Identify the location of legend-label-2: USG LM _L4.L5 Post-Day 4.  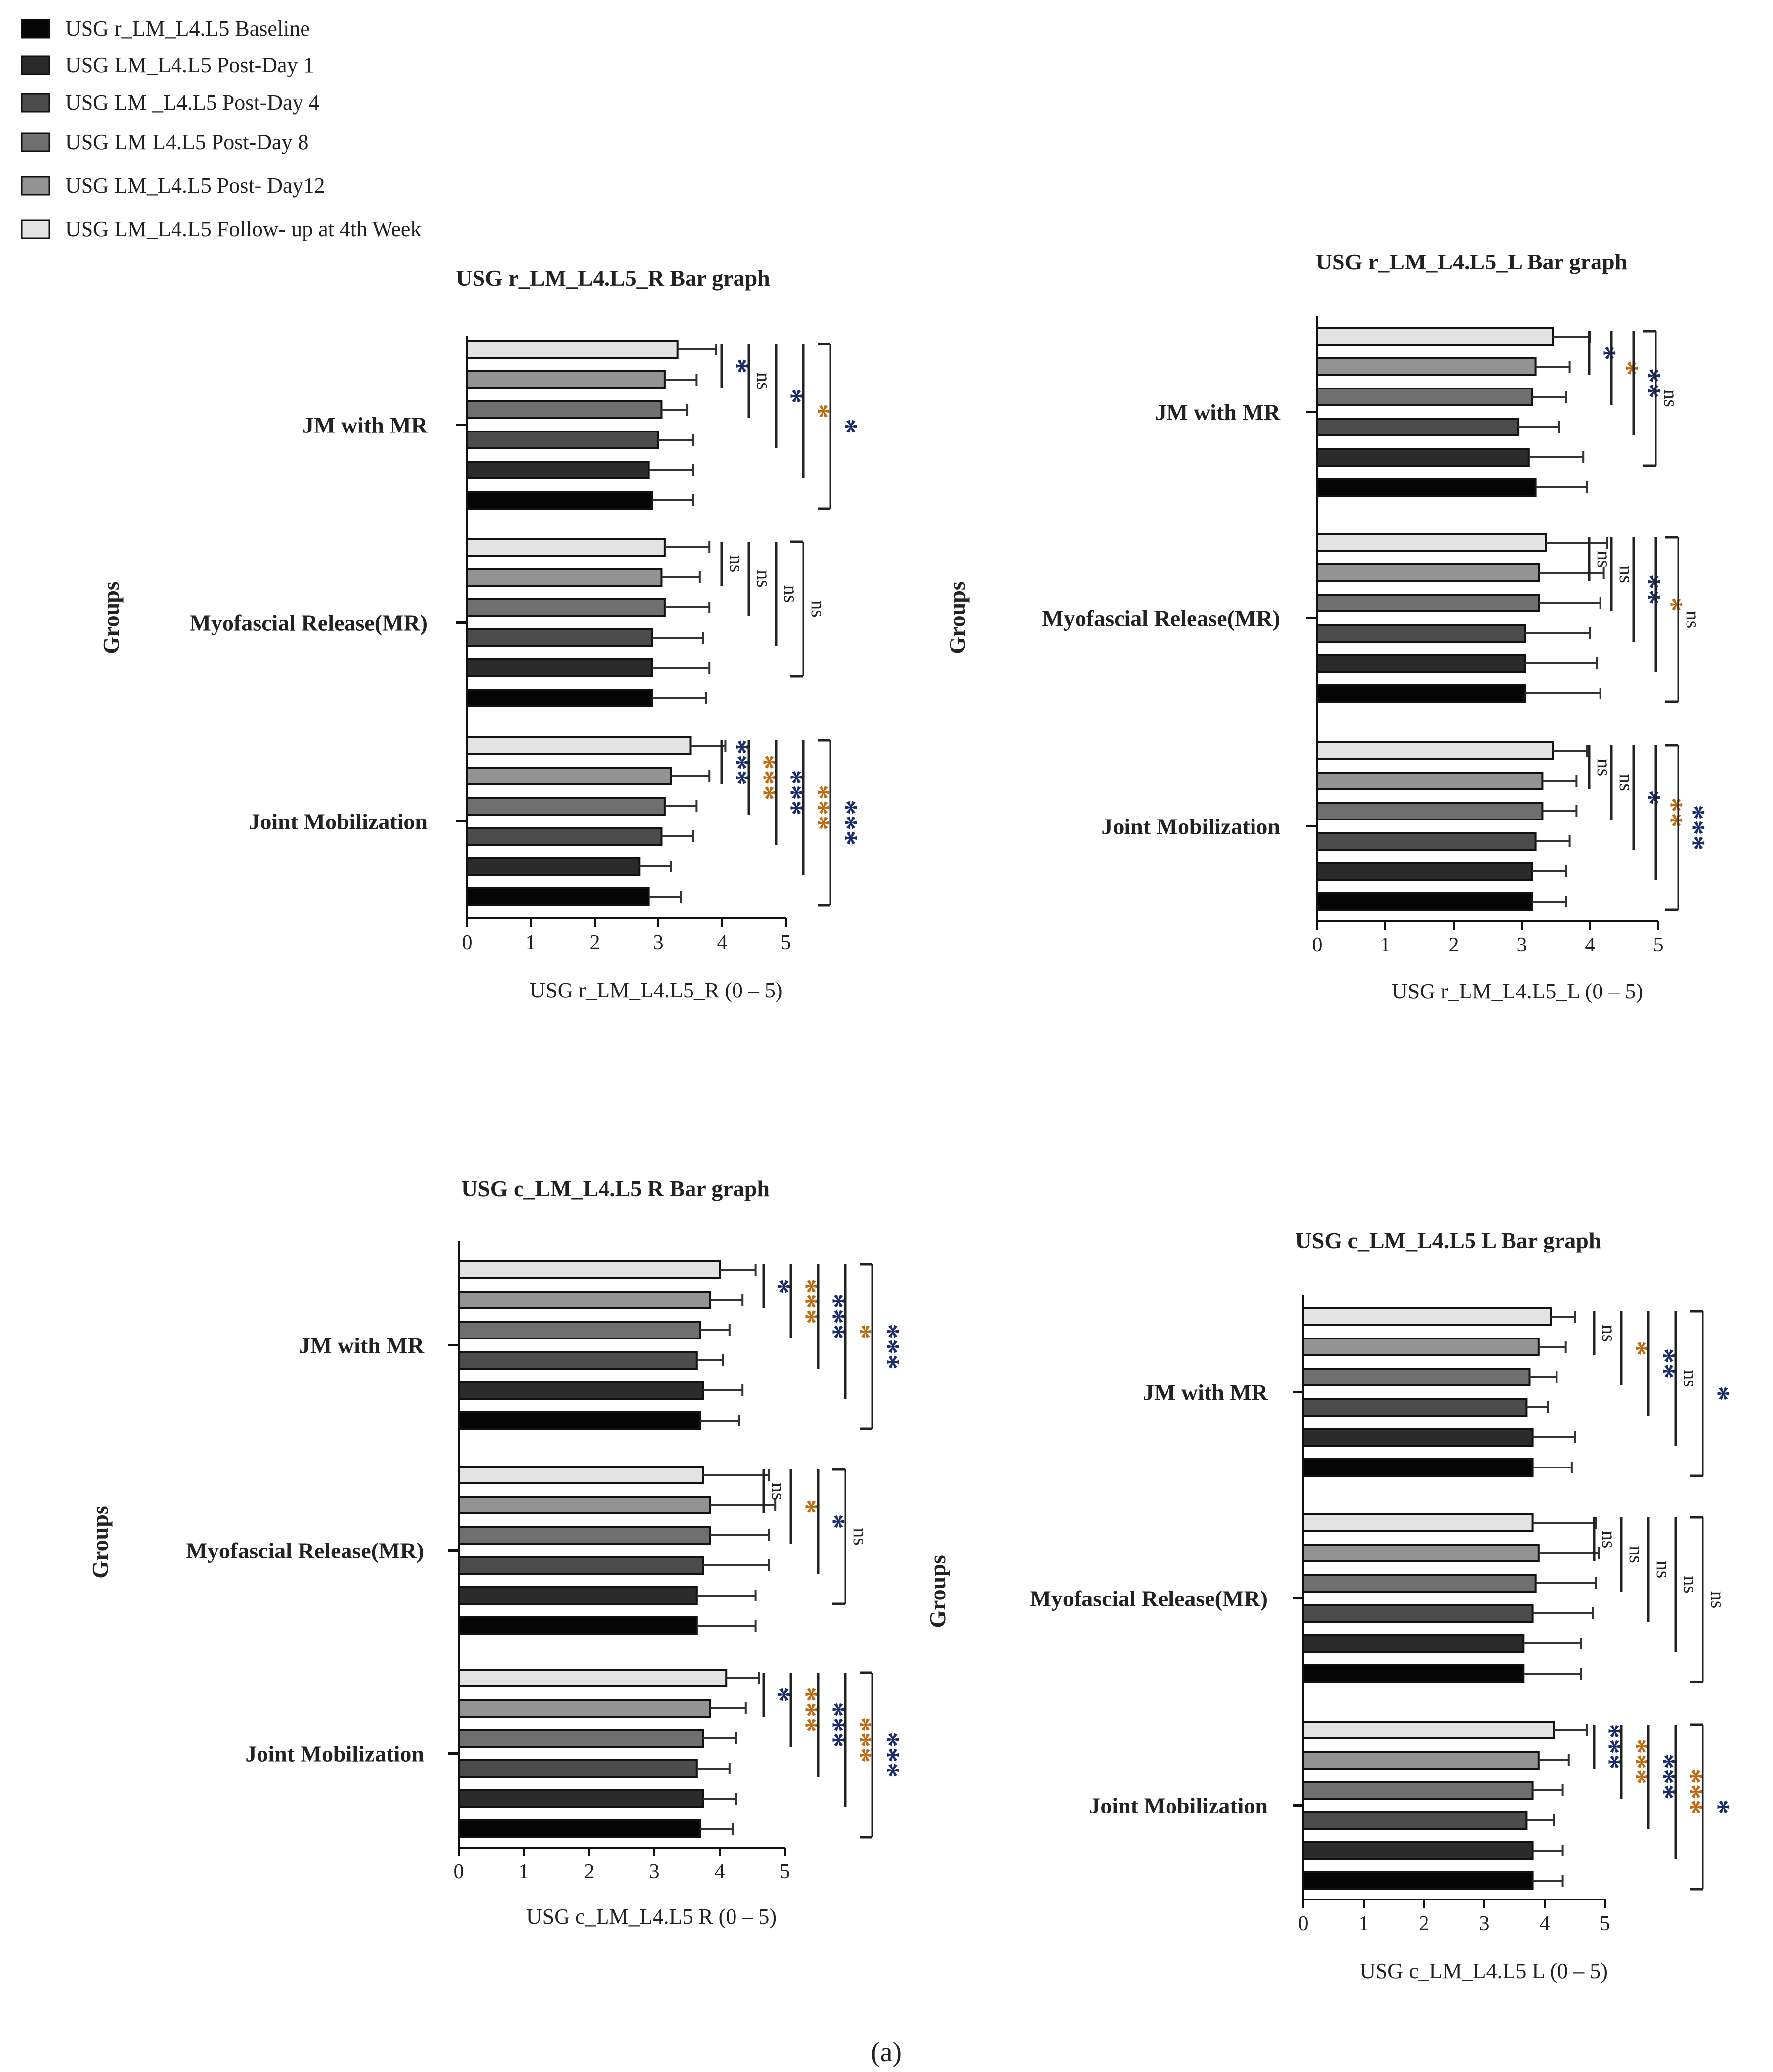
(192, 103).